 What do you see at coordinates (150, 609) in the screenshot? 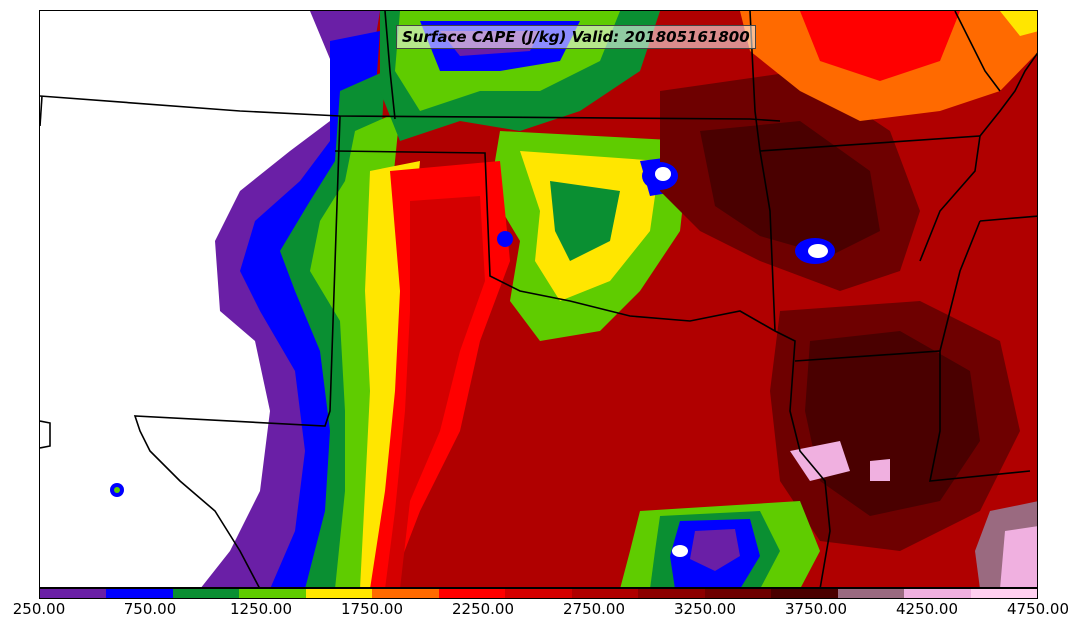
I see `colorbar-tick-label: 750.00` at bounding box center [150, 609].